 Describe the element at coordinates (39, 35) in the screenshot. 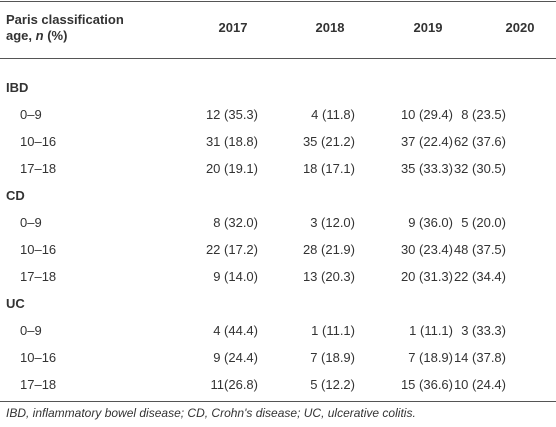

I see `header-label-italic: n` at that location.